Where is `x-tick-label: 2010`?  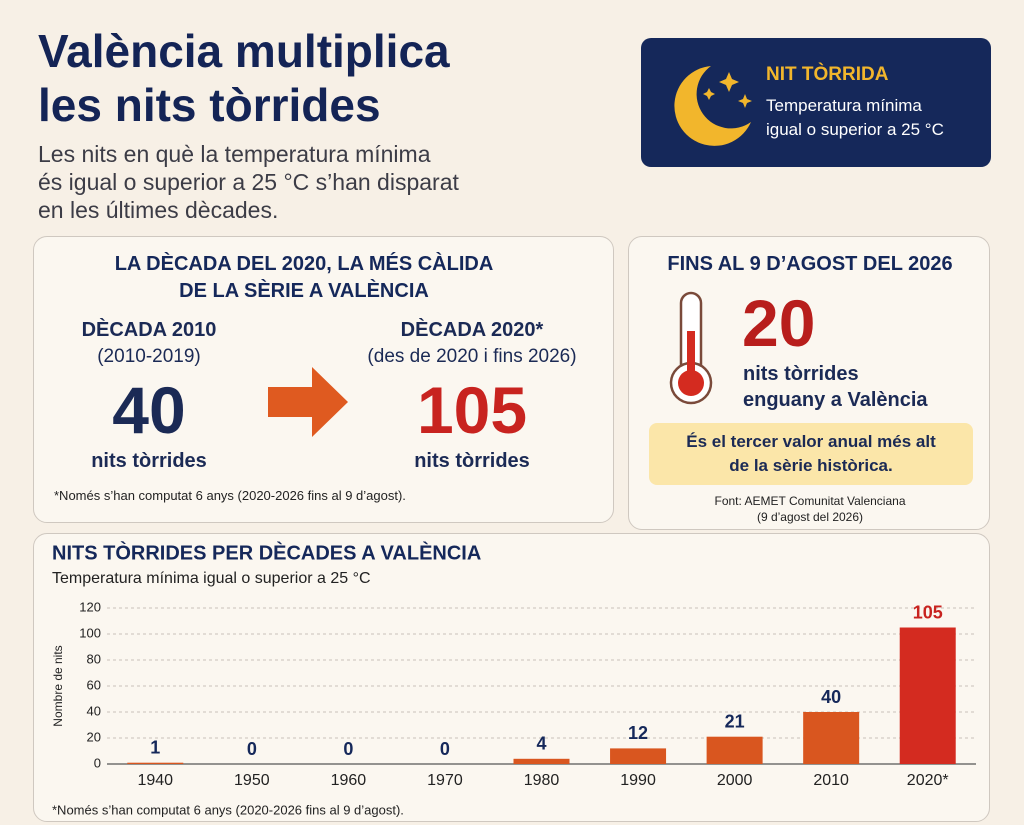
x-tick-label: 2010 is located at coordinates (831, 780).